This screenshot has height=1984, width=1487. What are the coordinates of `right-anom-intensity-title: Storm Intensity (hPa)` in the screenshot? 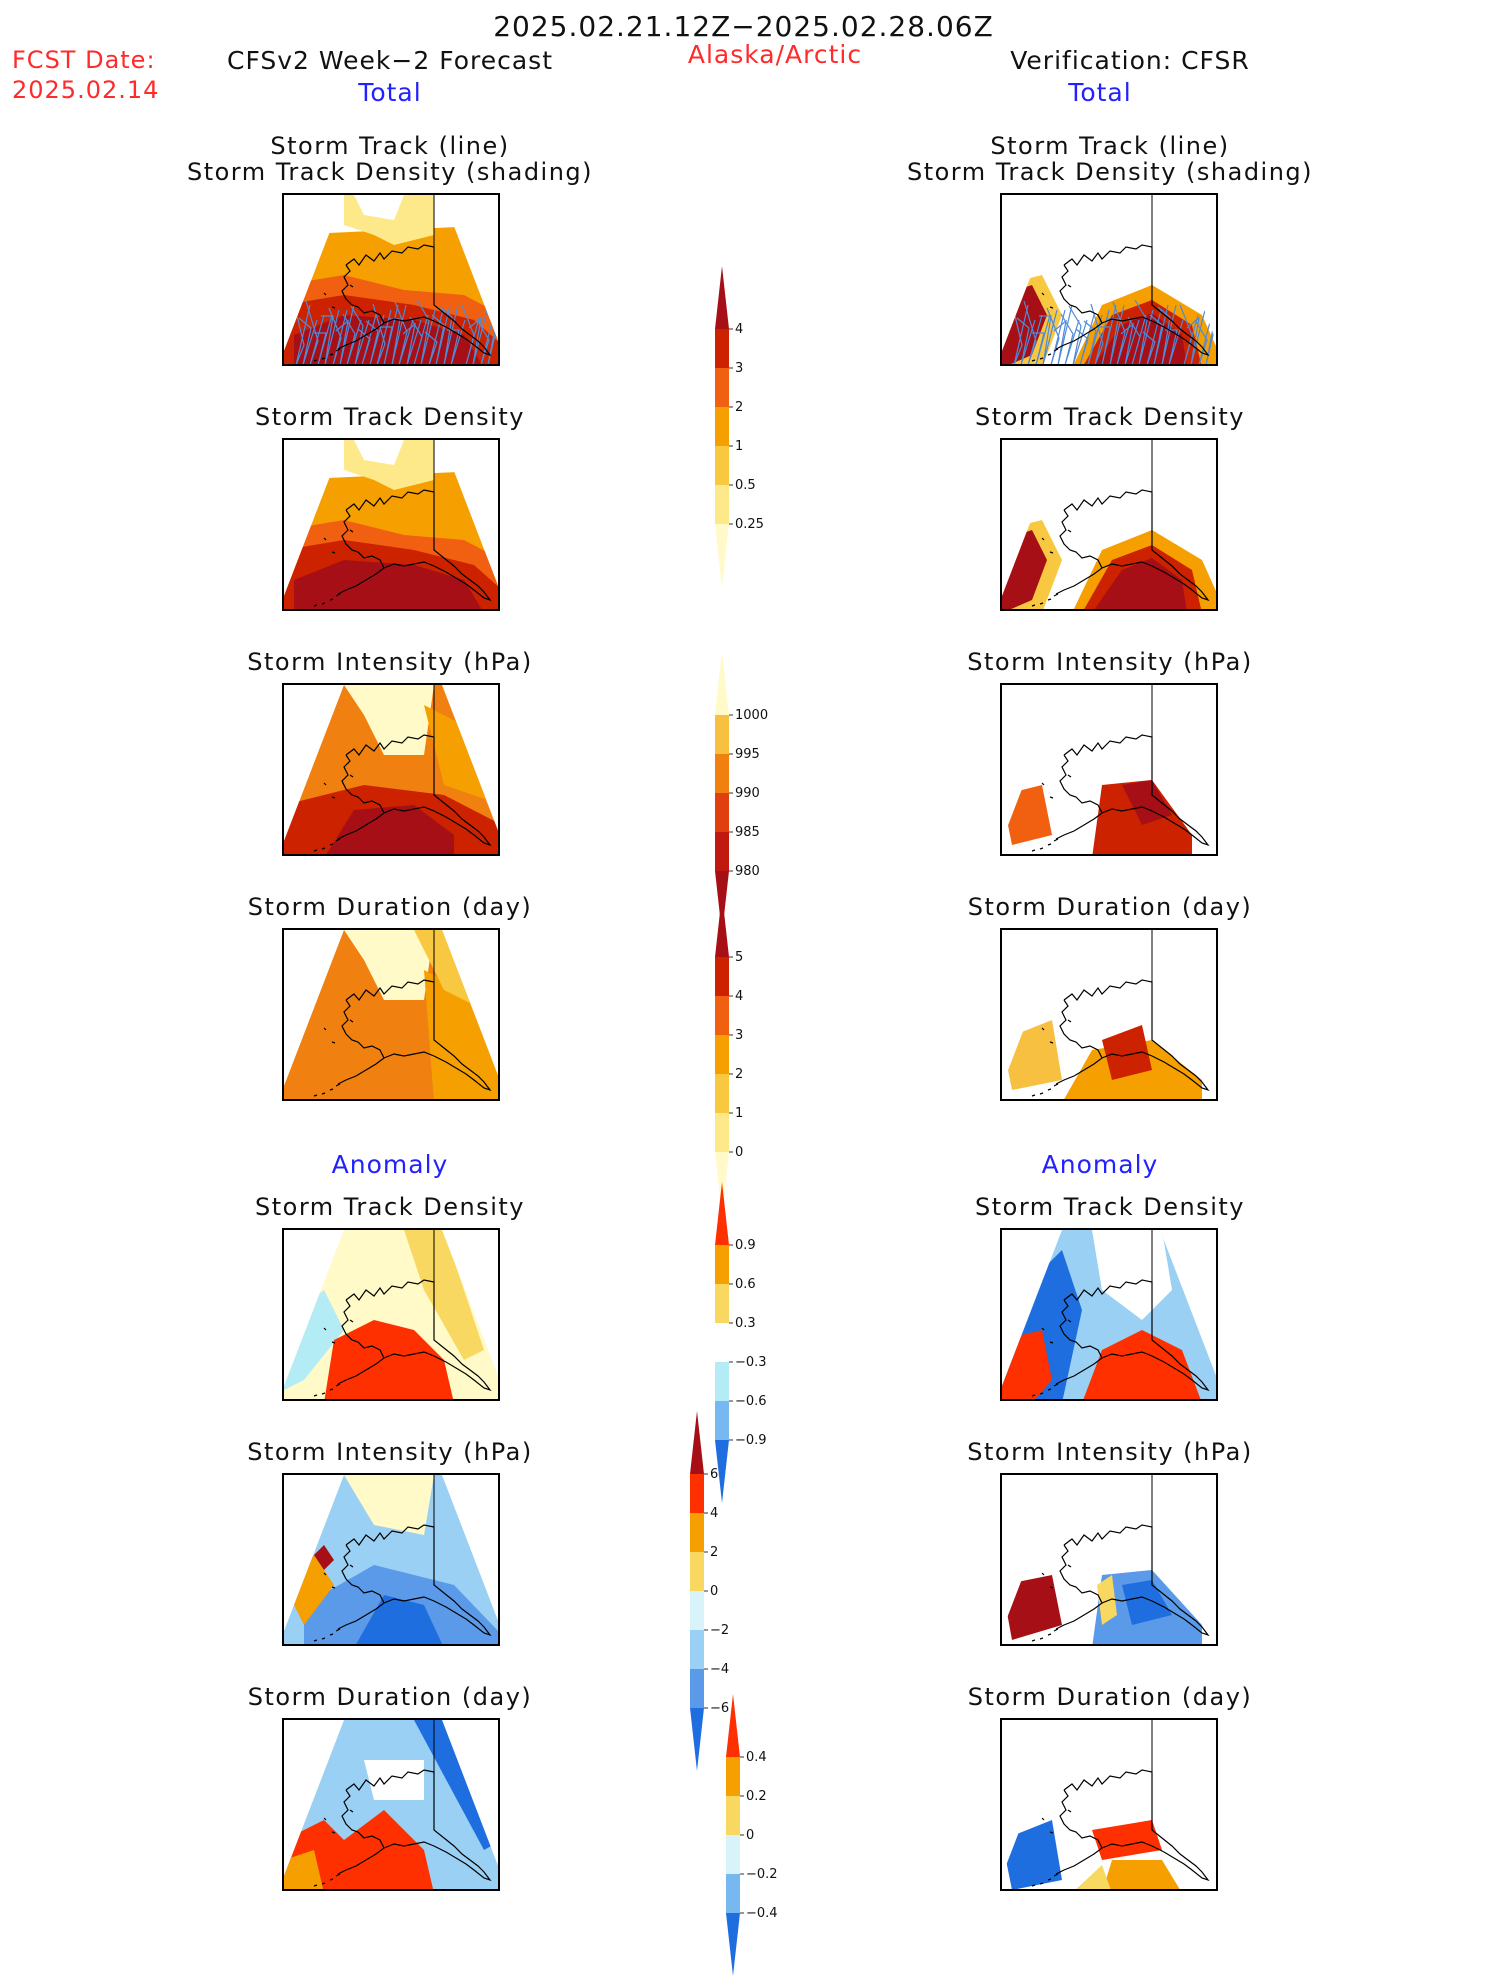 It's located at (1110, 1452).